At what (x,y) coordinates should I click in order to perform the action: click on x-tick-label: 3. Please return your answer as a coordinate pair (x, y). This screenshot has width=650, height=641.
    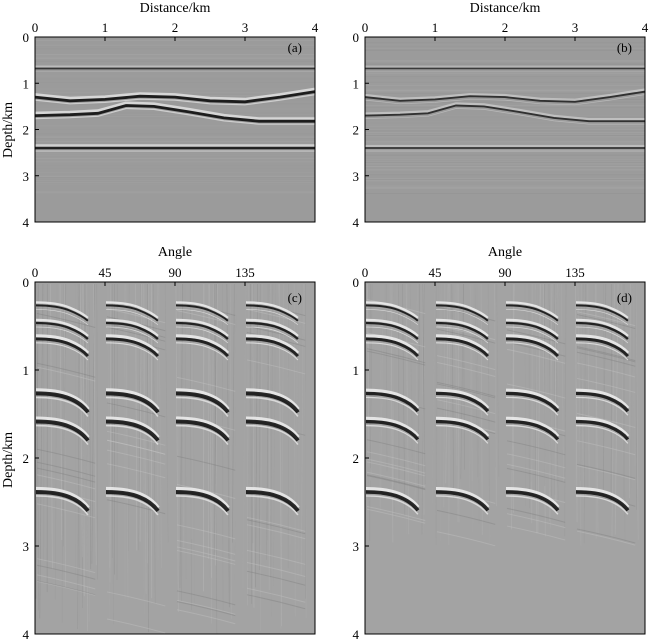
    Looking at the image, I should click on (575, 27).